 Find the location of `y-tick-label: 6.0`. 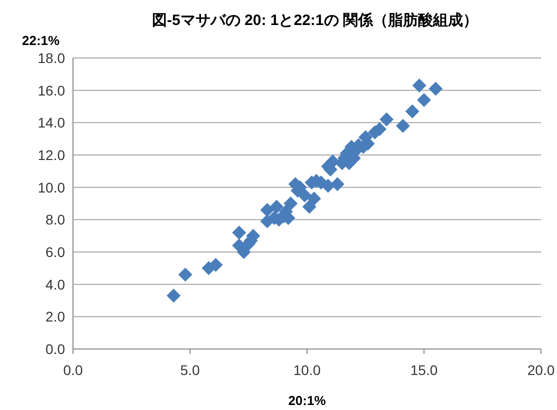

y-tick-label: 6.0 is located at coordinates (56, 252).